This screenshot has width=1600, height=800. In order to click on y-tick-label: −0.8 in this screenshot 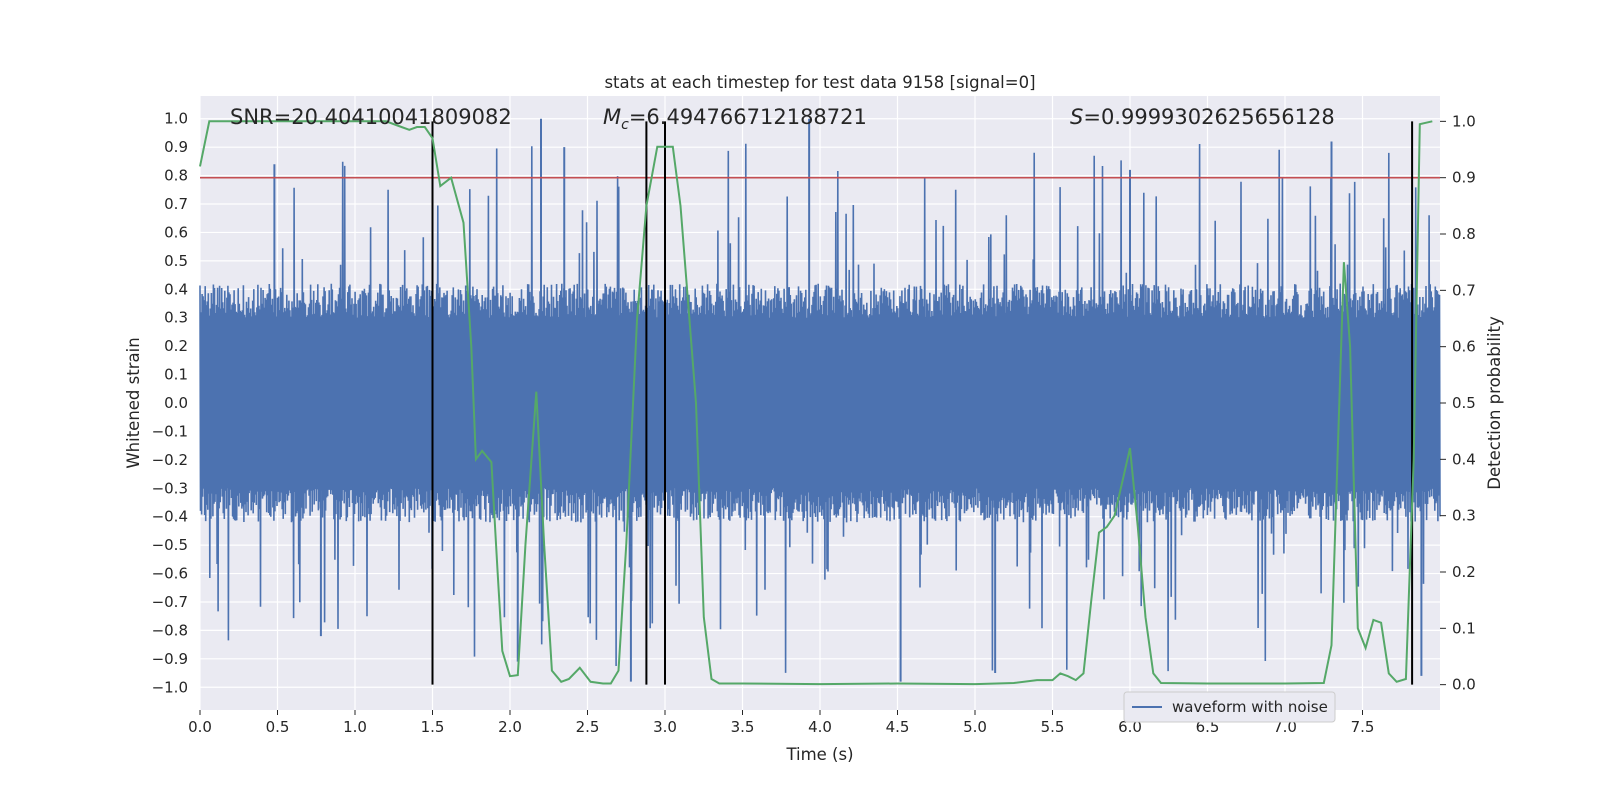, I will do `click(170, 630)`.